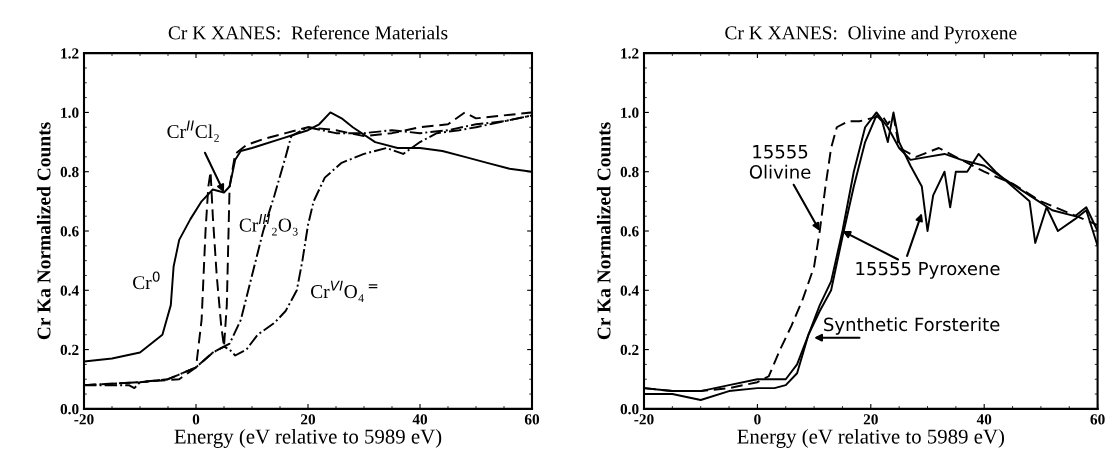 The height and width of the screenshot is (462, 1120). Describe the element at coordinates (912, 326) in the screenshot. I see `annotation: Synthetic Forsterite` at that location.